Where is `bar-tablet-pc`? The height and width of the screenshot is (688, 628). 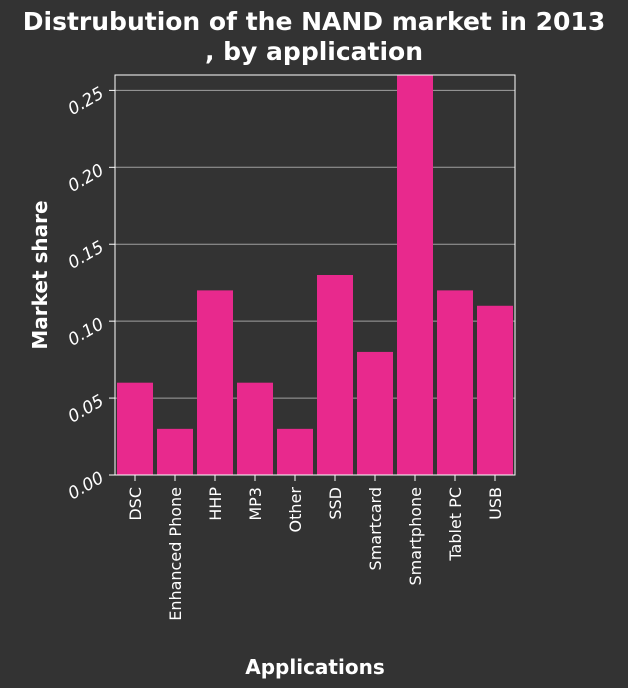
bar-tablet-pc is located at coordinates (455, 382).